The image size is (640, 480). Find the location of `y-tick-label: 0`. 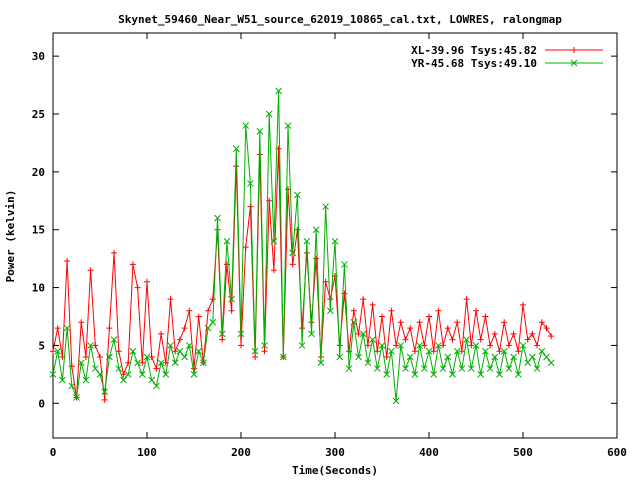

y-tick-label: 0 is located at coordinates (41, 403).